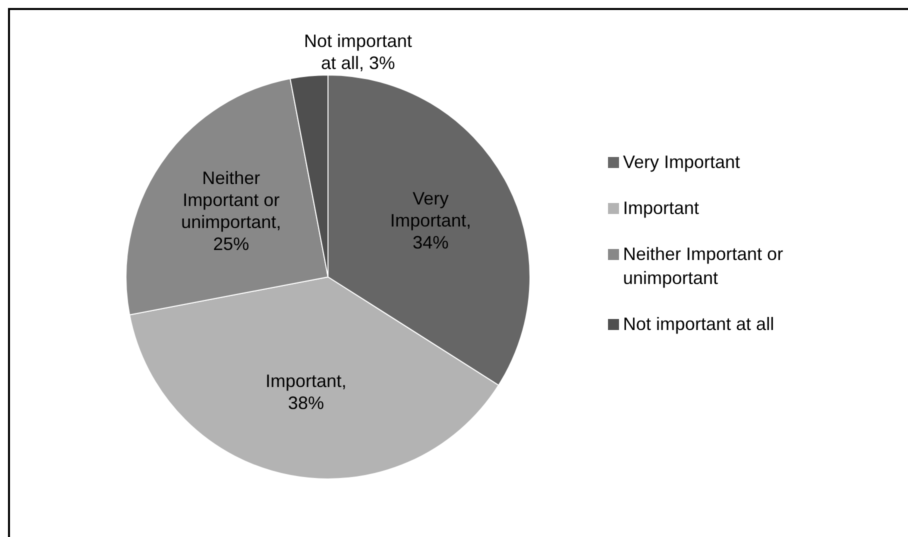 The image size is (908, 537). Describe the element at coordinates (661, 208) in the screenshot. I see `legend-label: Important` at that location.